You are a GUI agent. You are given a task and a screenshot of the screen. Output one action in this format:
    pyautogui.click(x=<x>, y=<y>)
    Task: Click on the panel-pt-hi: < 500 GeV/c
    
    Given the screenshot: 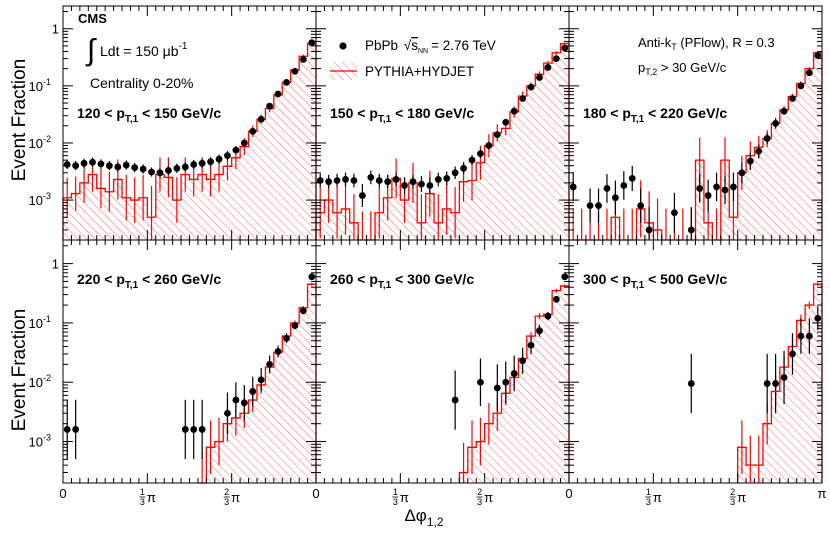 What is the action you would take?
    pyautogui.click(x=685, y=279)
    